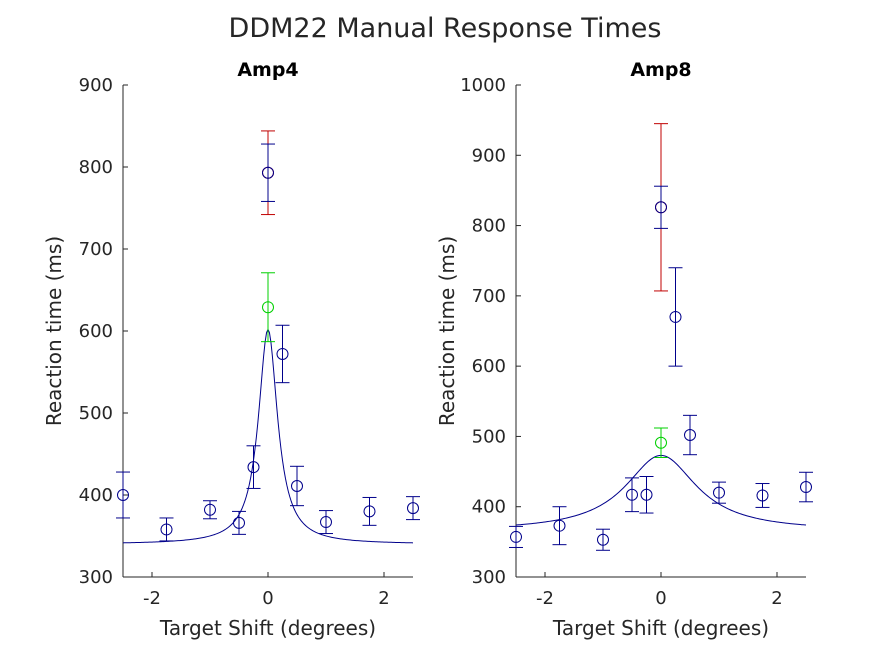 This screenshot has height=645, width=891. What do you see at coordinates (267, 70) in the screenshot?
I see `panel-title: Amp4` at bounding box center [267, 70].